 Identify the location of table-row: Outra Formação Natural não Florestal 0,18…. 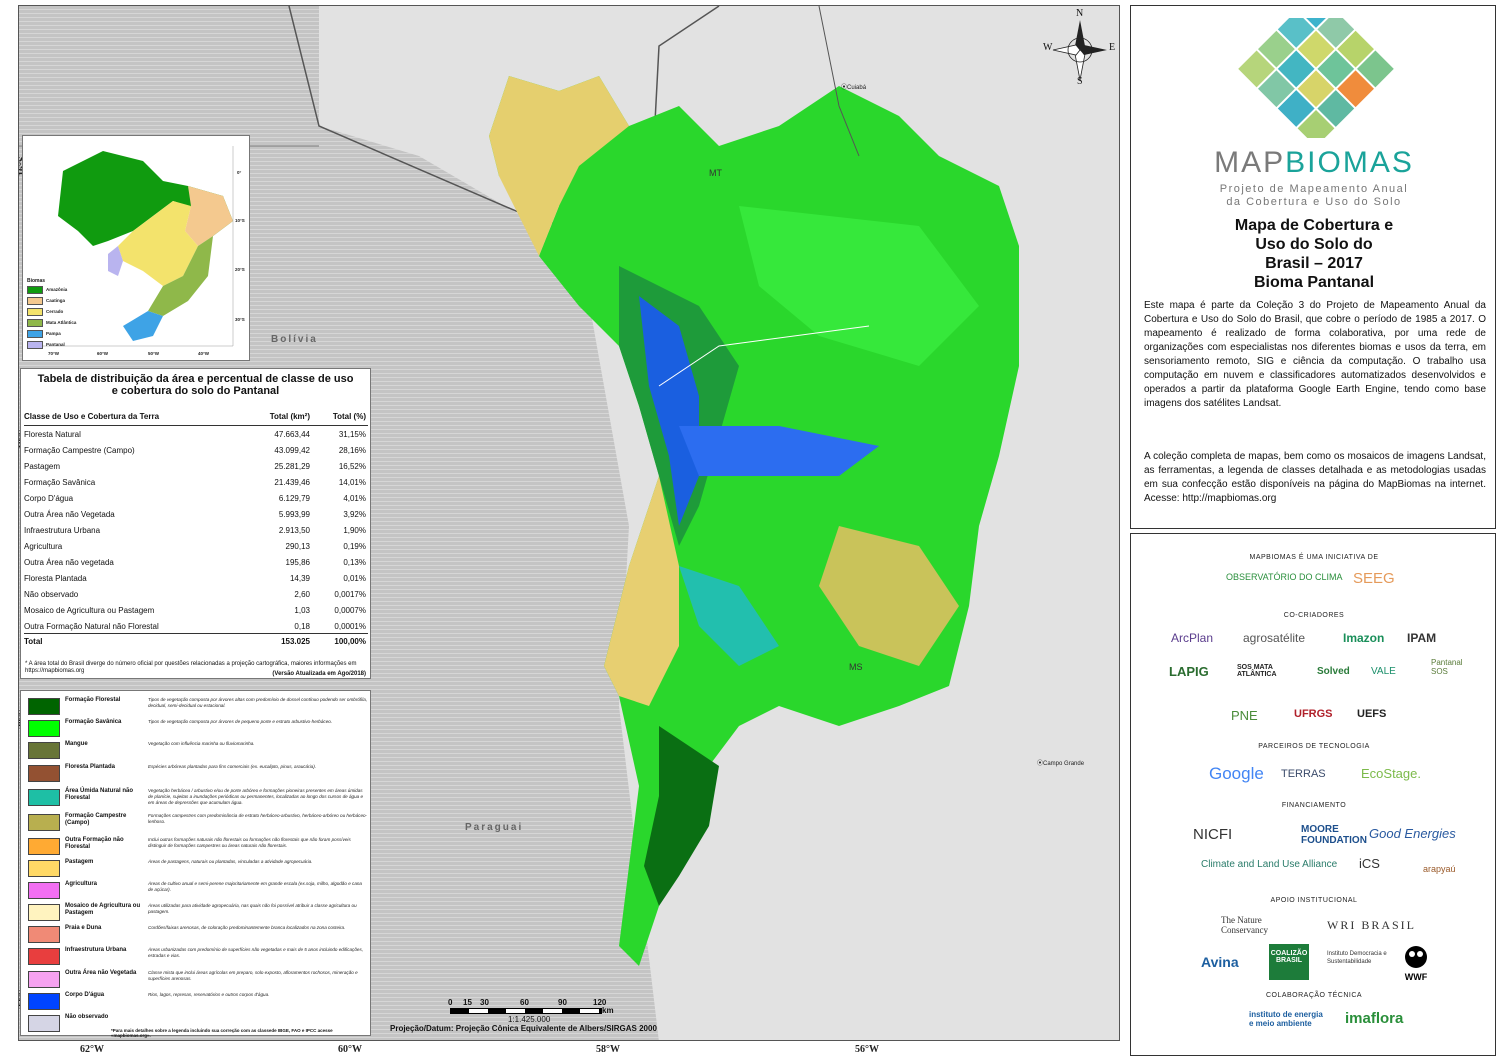
(195, 626).